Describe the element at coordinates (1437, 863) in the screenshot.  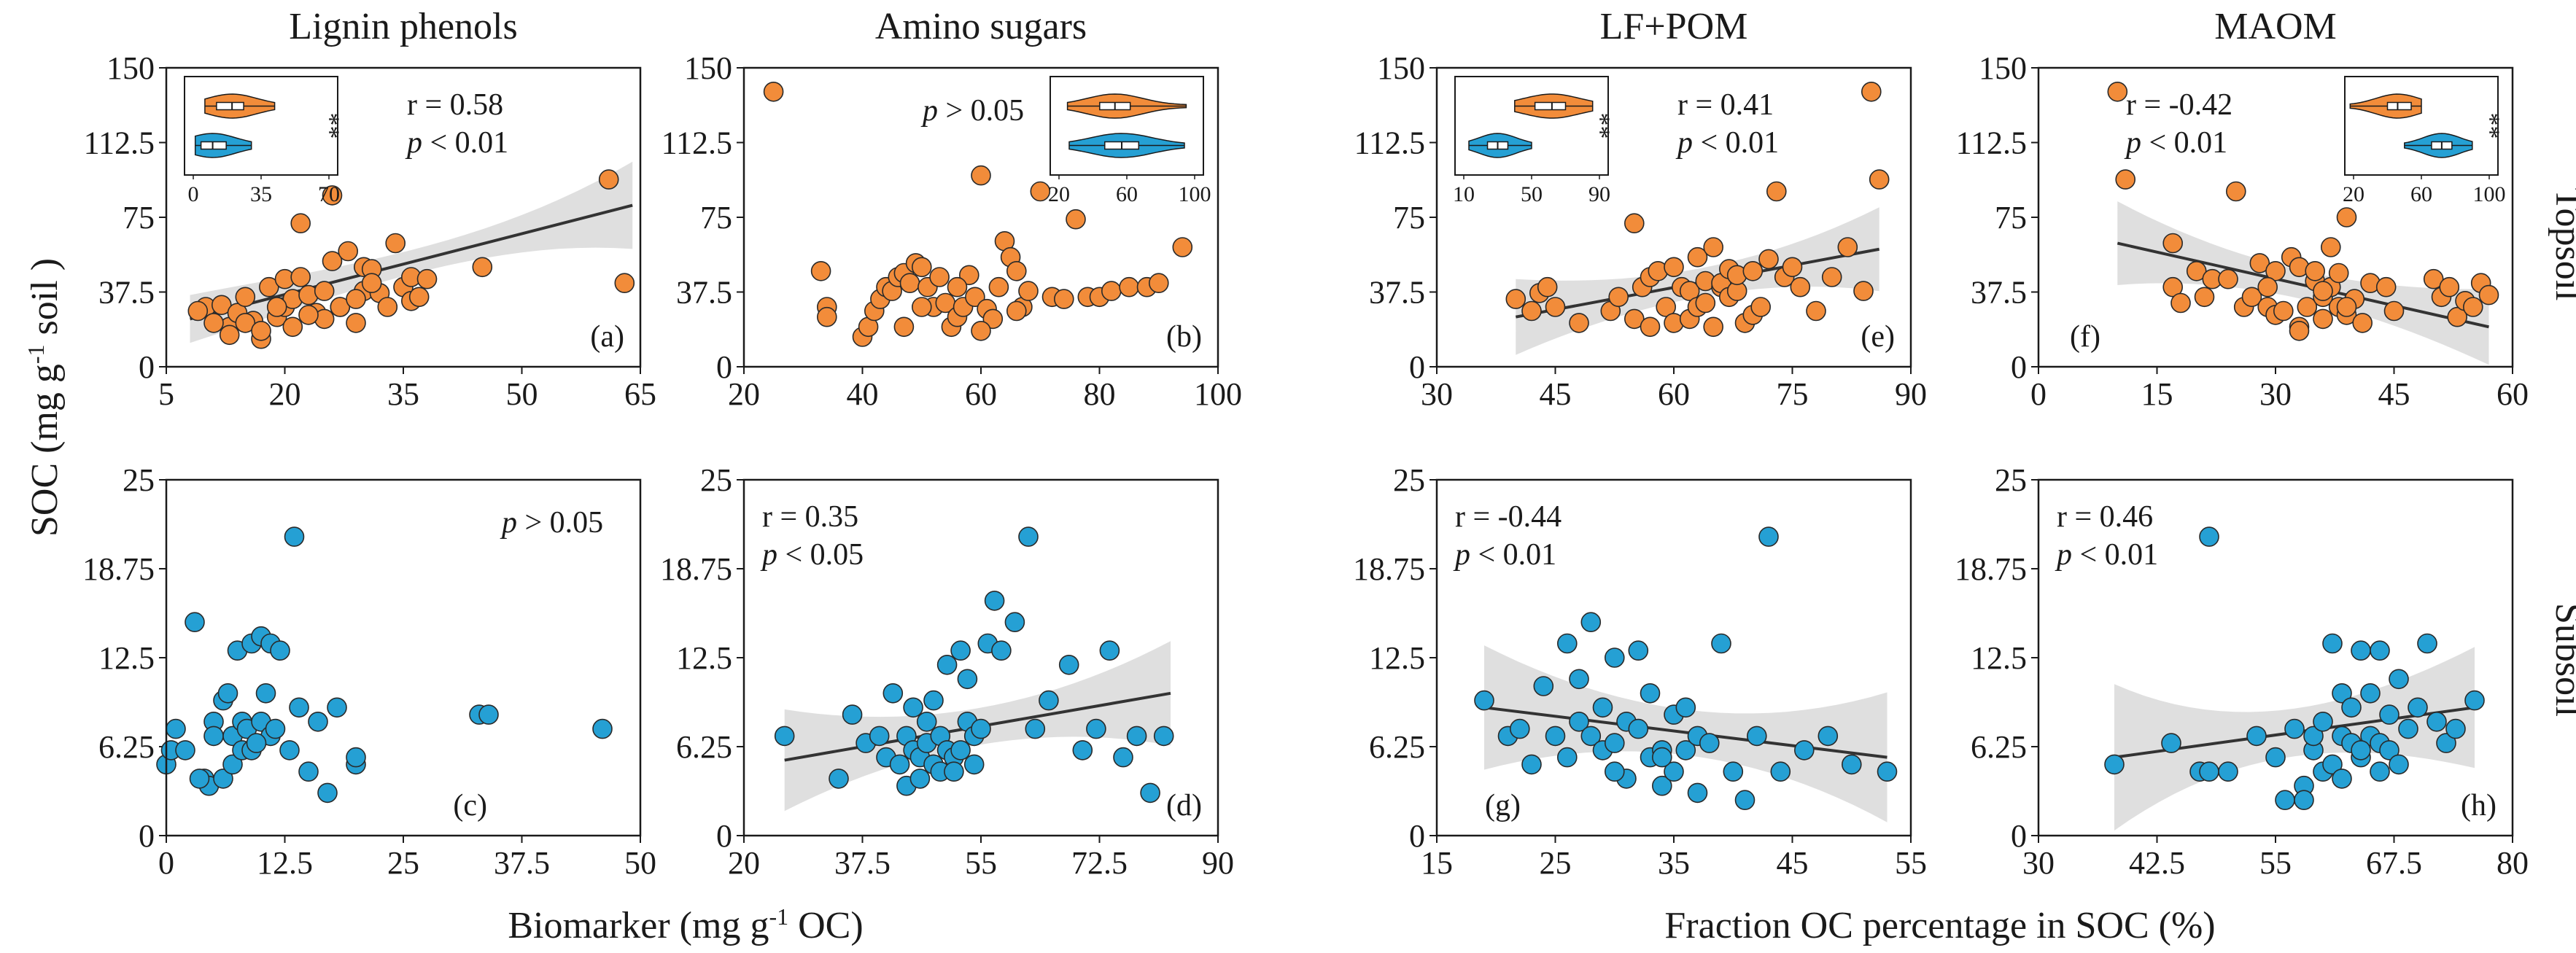
I see `x-tick-label: 15` at that location.